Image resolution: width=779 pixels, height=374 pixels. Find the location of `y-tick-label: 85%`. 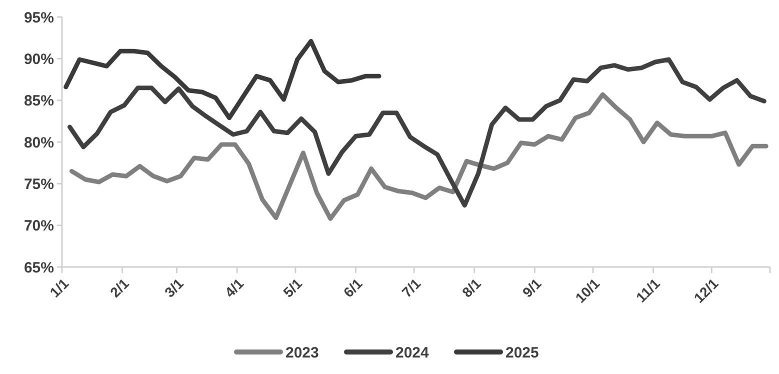

y-tick-label: 85% is located at coordinates (39, 101).